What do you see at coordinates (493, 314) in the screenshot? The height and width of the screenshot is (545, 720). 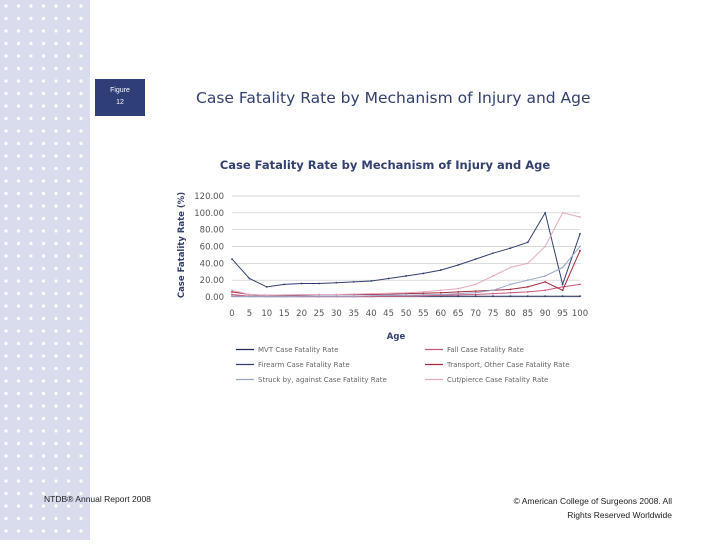 I see `x-tick-label: 75` at bounding box center [493, 314].